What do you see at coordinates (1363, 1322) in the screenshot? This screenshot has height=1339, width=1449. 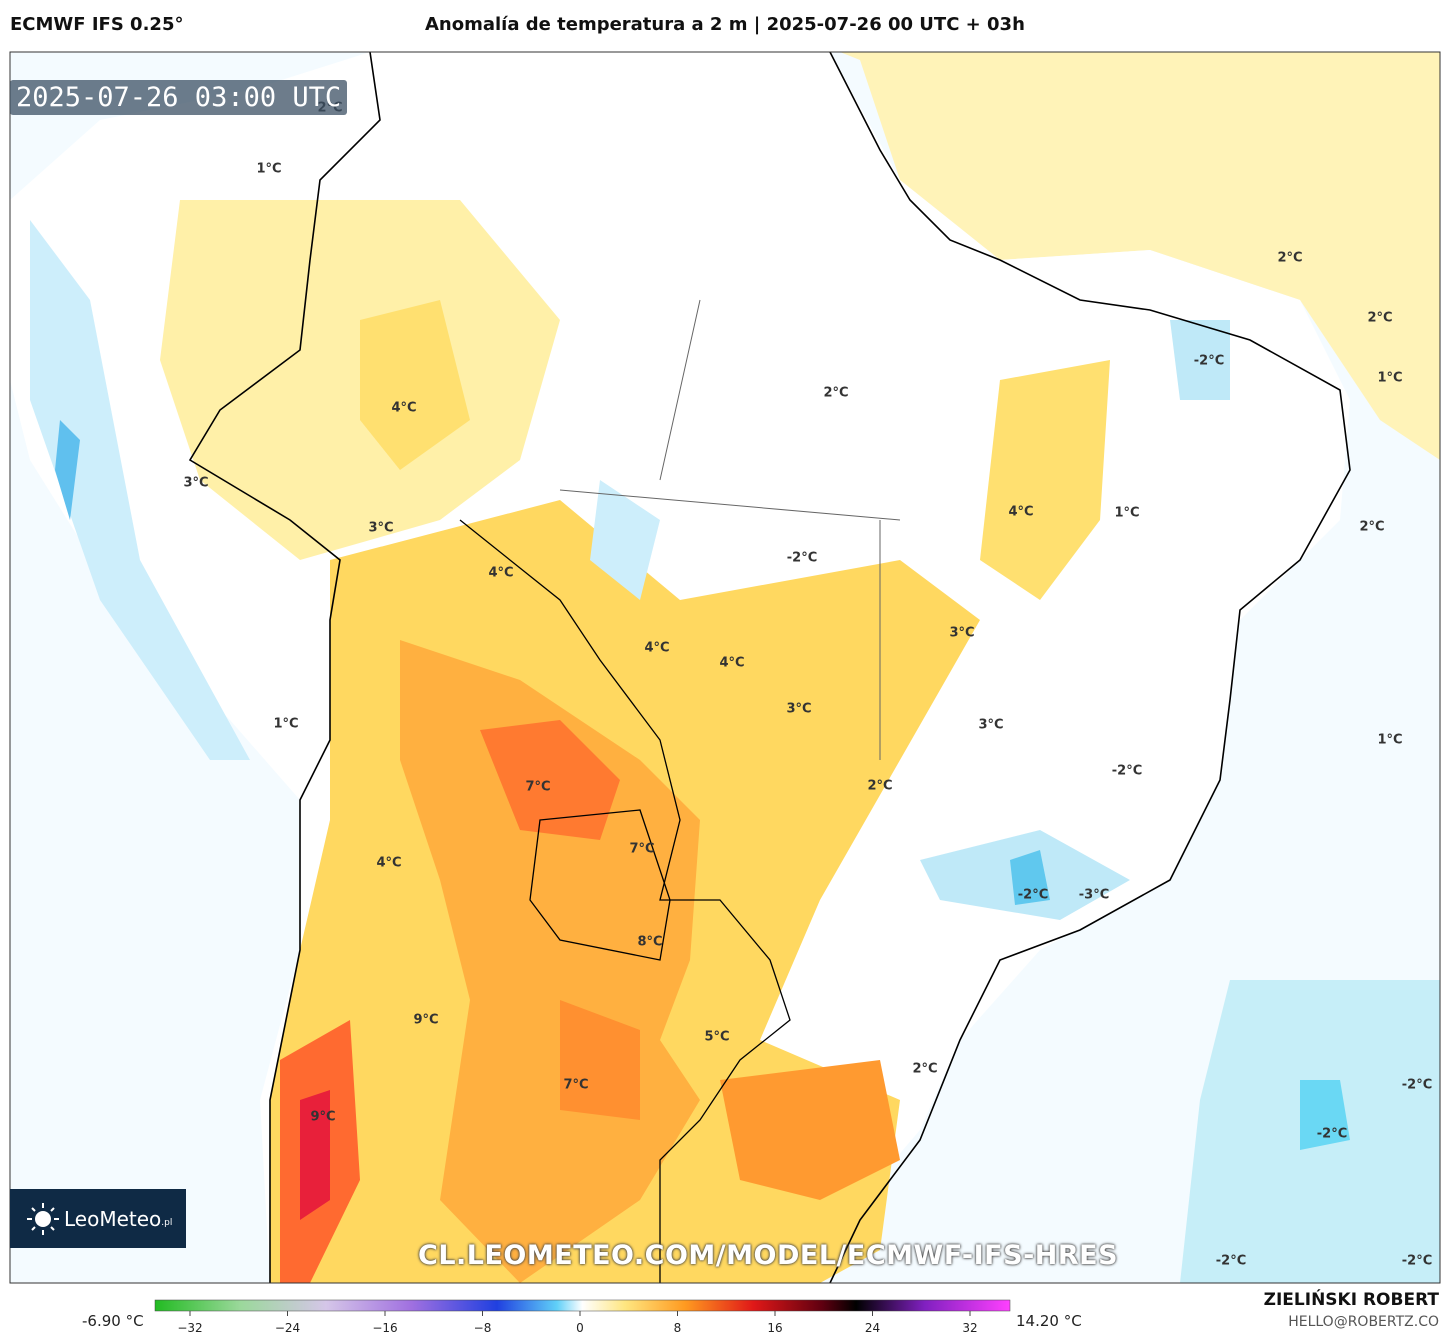 I see `contact: HELLO@ROBERTZ.CO` at bounding box center [1363, 1322].